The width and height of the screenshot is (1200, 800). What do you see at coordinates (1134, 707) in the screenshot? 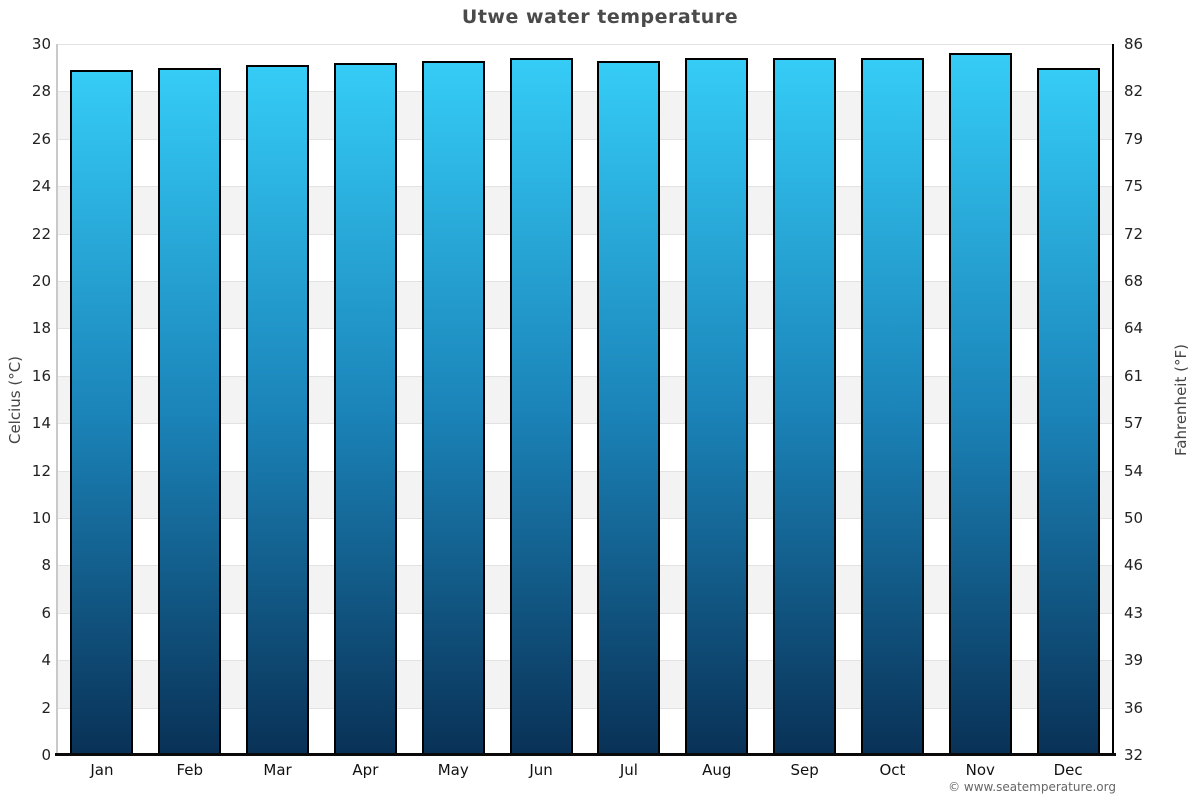
I see `fahrenheit-tick-36: 36` at bounding box center [1134, 707].